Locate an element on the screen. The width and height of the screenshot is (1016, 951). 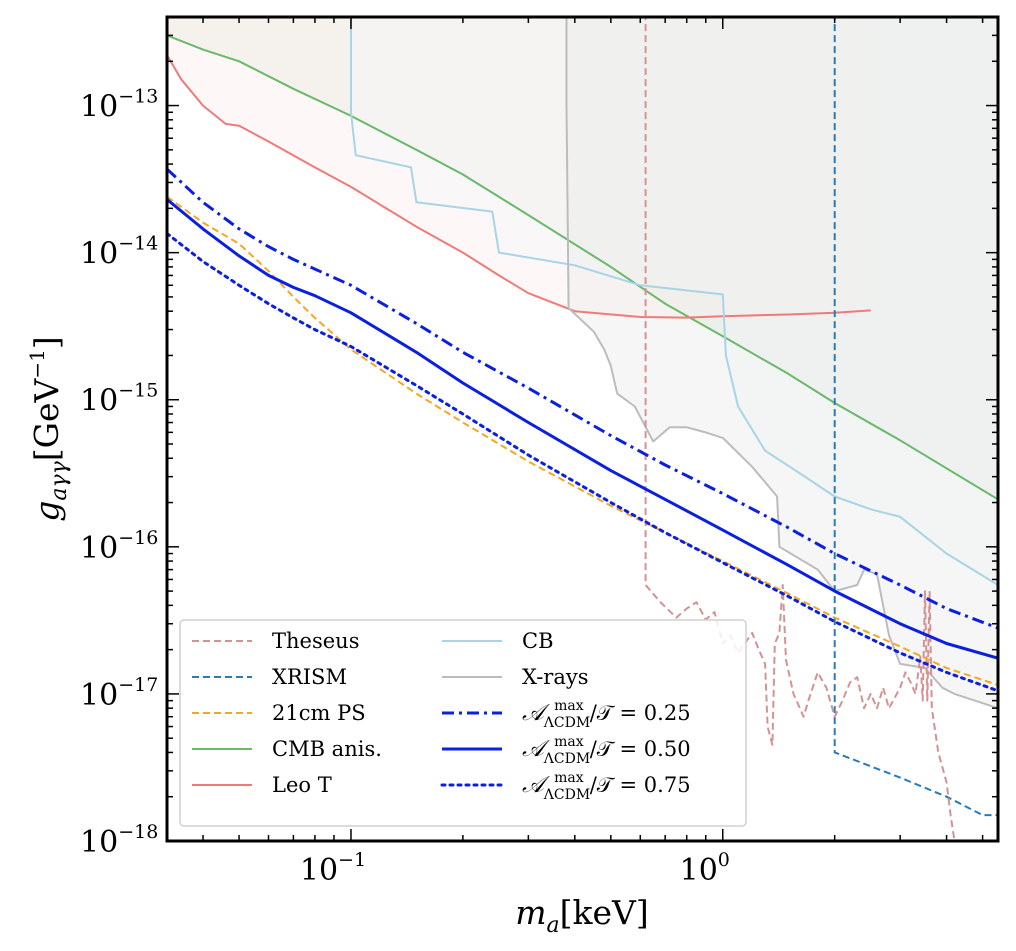
xrism-line is located at coordinates (915, 417).